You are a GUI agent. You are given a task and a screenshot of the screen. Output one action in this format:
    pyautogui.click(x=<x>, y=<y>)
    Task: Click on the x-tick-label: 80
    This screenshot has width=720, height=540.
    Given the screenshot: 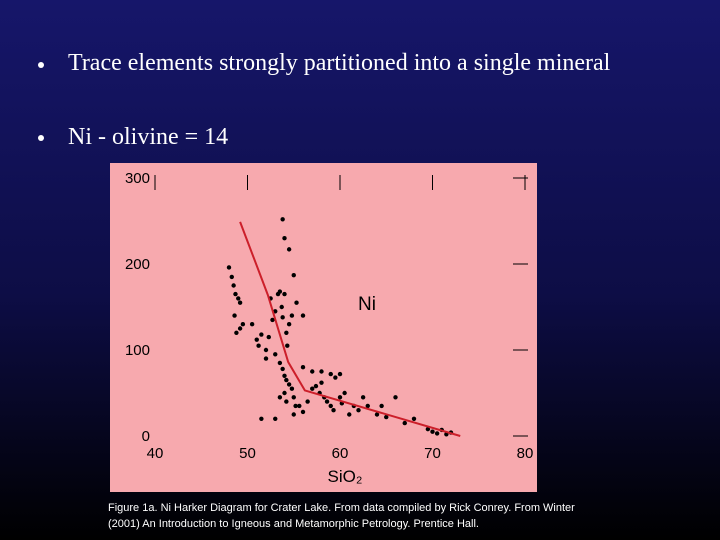 What is the action you would take?
    pyautogui.click(x=525, y=453)
    